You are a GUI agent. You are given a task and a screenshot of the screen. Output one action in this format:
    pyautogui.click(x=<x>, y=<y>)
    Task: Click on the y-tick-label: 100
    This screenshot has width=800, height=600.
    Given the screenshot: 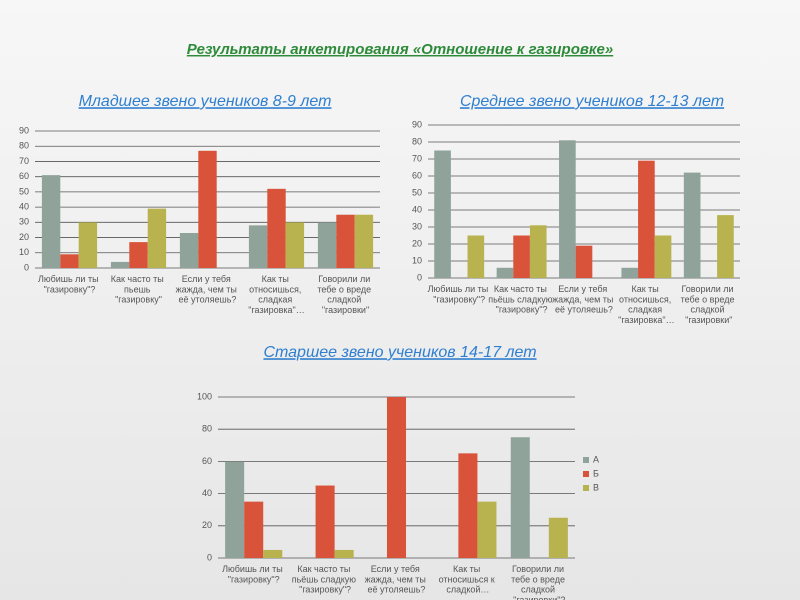 What is the action you would take?
    pyautogui.click(x=204, y=396)
    